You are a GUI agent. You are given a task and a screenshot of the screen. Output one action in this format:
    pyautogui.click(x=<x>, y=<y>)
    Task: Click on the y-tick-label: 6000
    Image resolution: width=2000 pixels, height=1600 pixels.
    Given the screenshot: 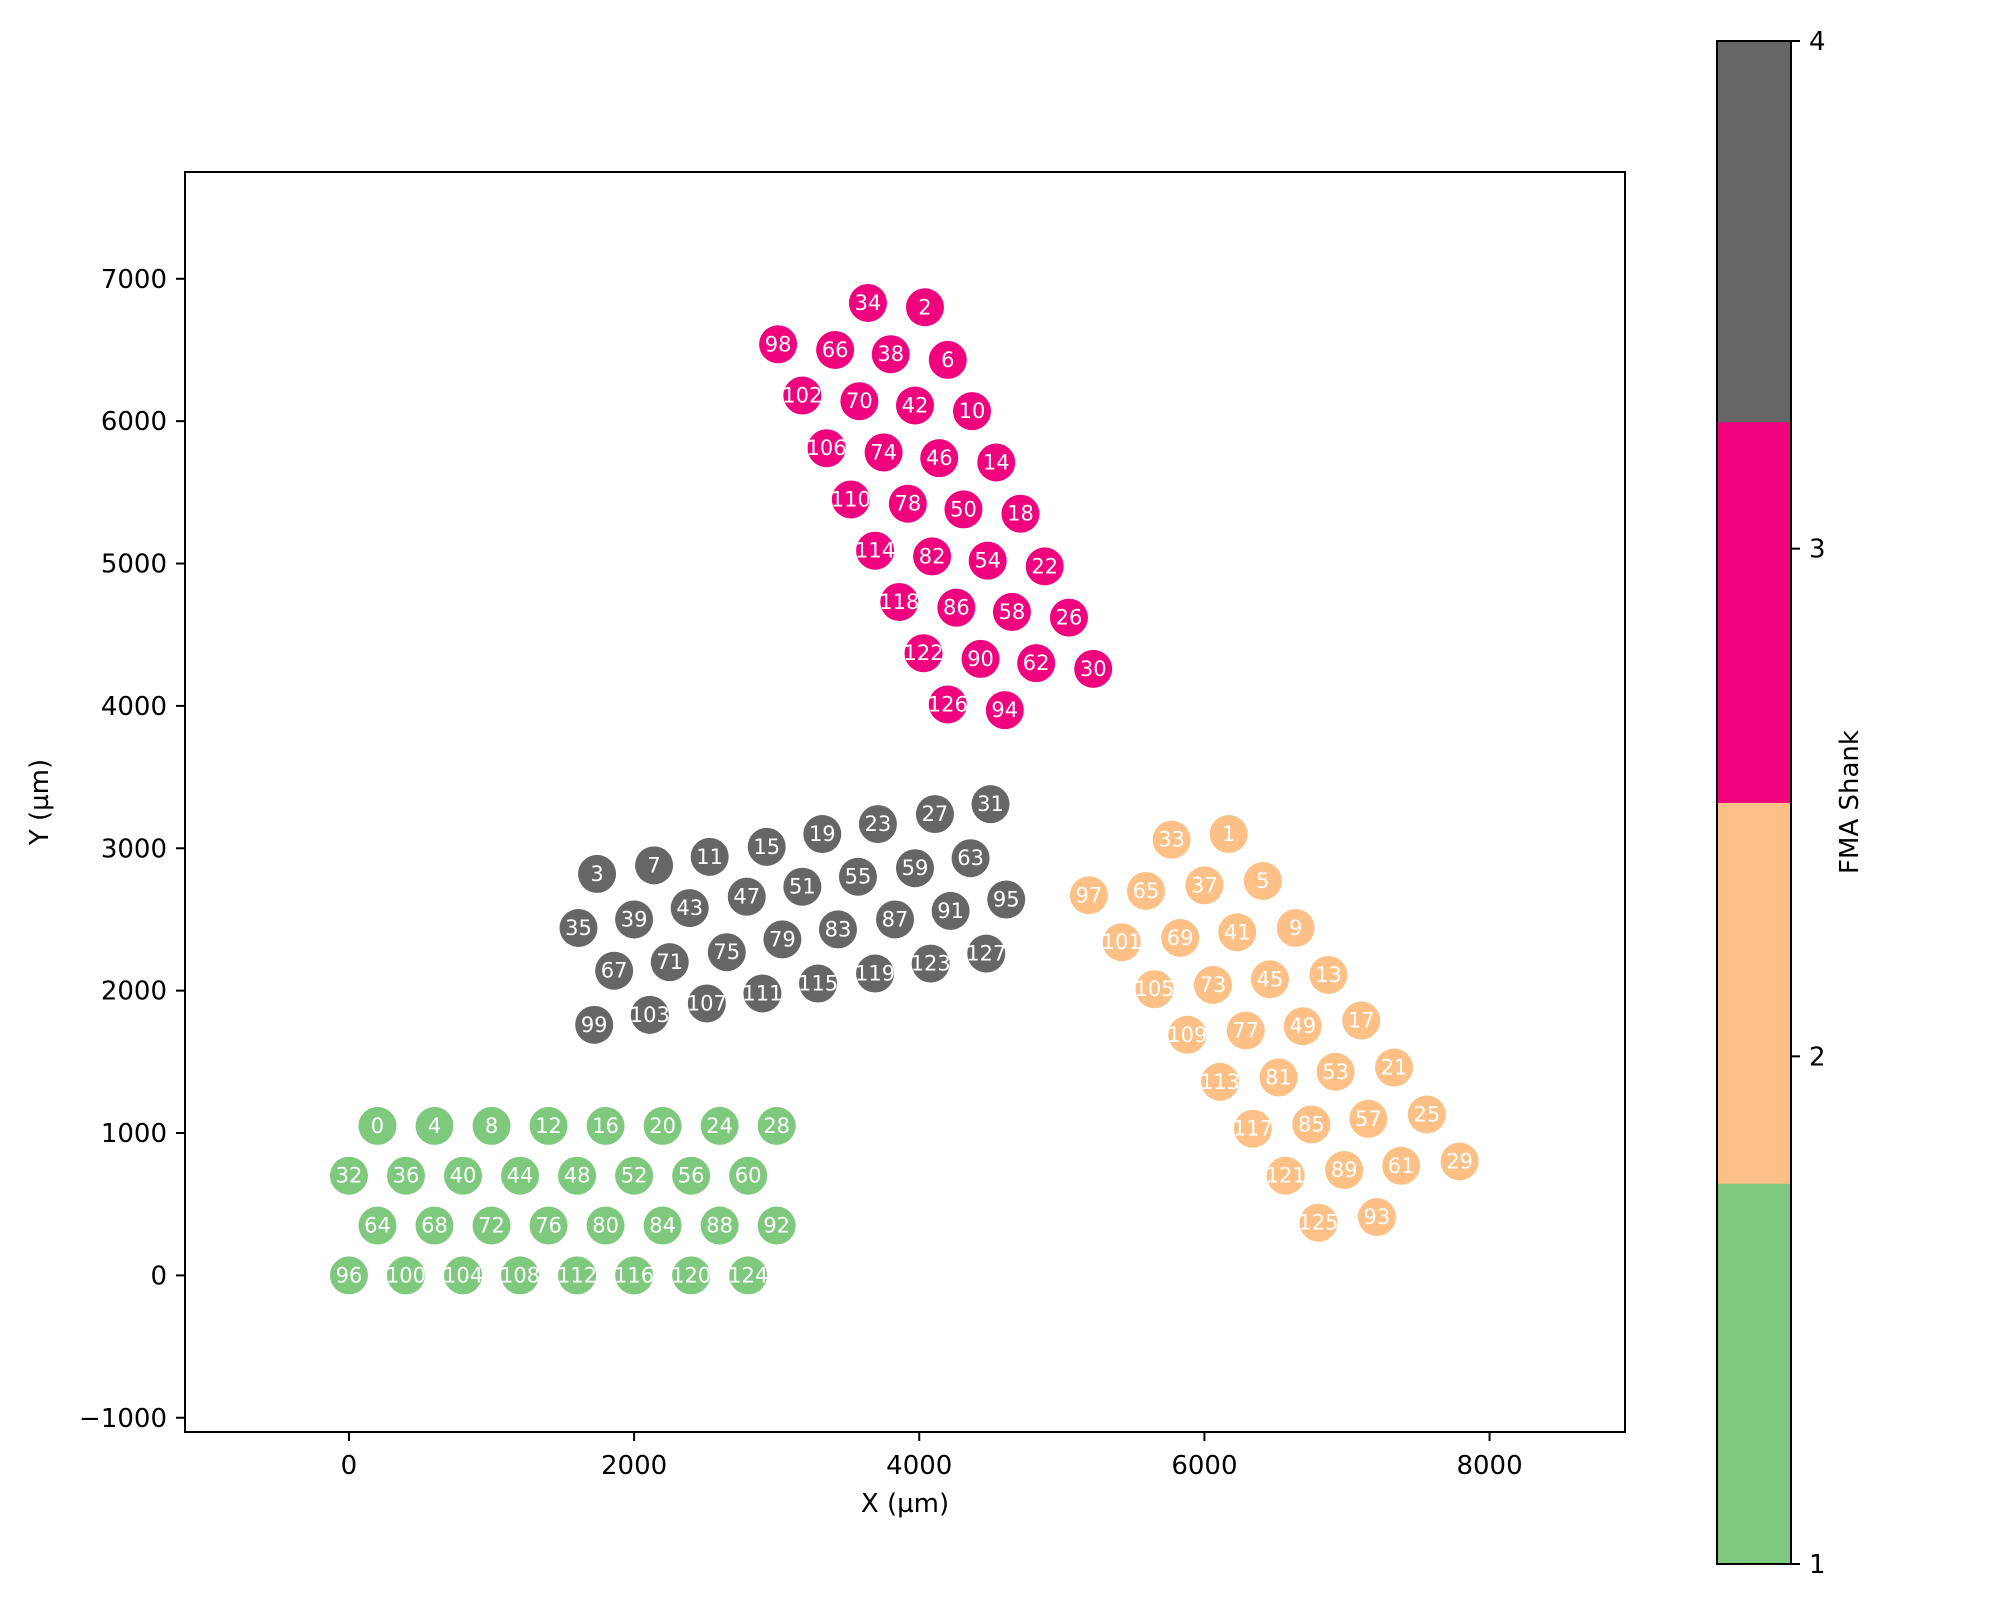 What is the action you would take?
    pyautogui.click(x=134, y=422)
    